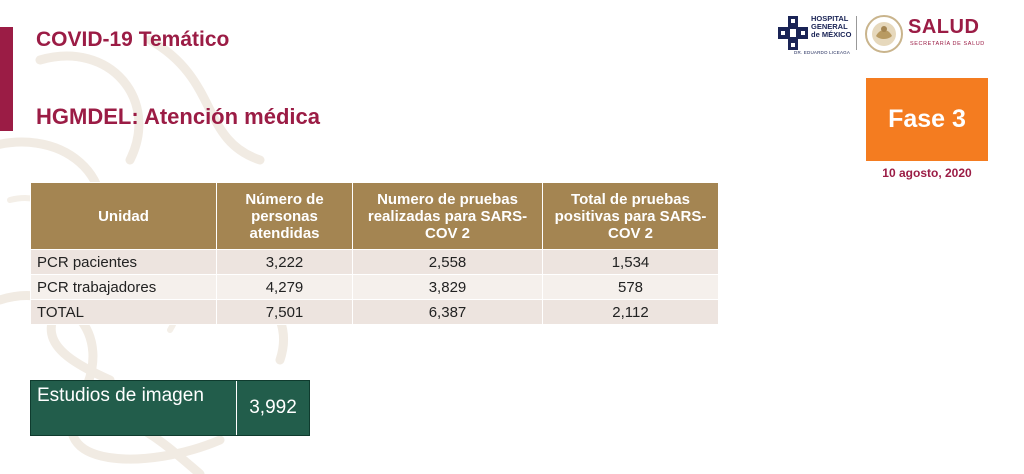 The image size is (1024, 474). Describe the element at coordinates (284, 287) in the screenshot. I see `cell-personas: 4,279` at that location.